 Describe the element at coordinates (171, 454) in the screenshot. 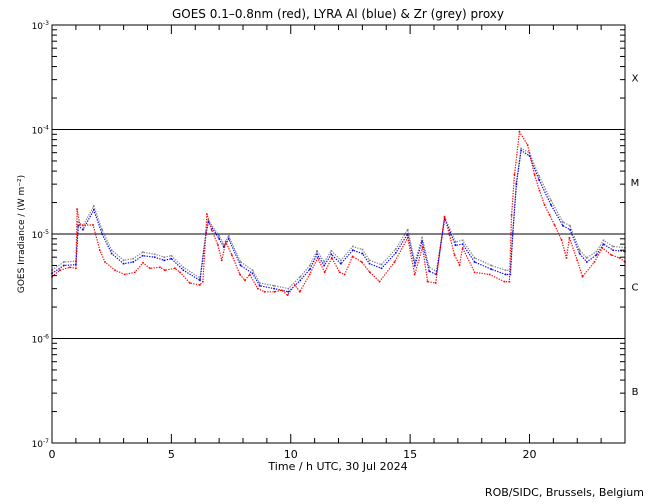

I see `x-tick-label: 5` at that location.